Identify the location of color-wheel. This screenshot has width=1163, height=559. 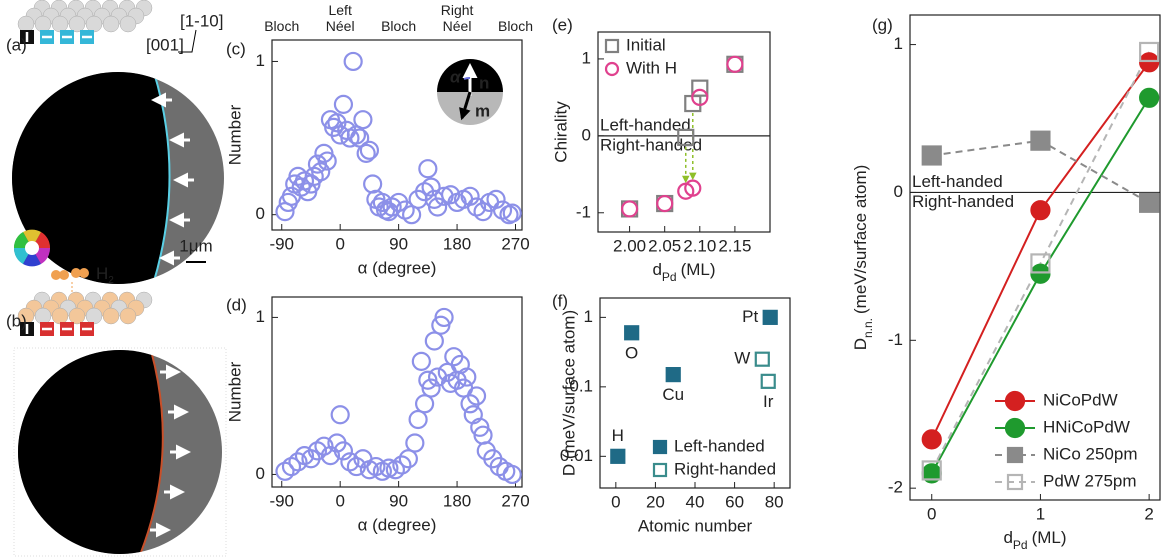
(32, 248).